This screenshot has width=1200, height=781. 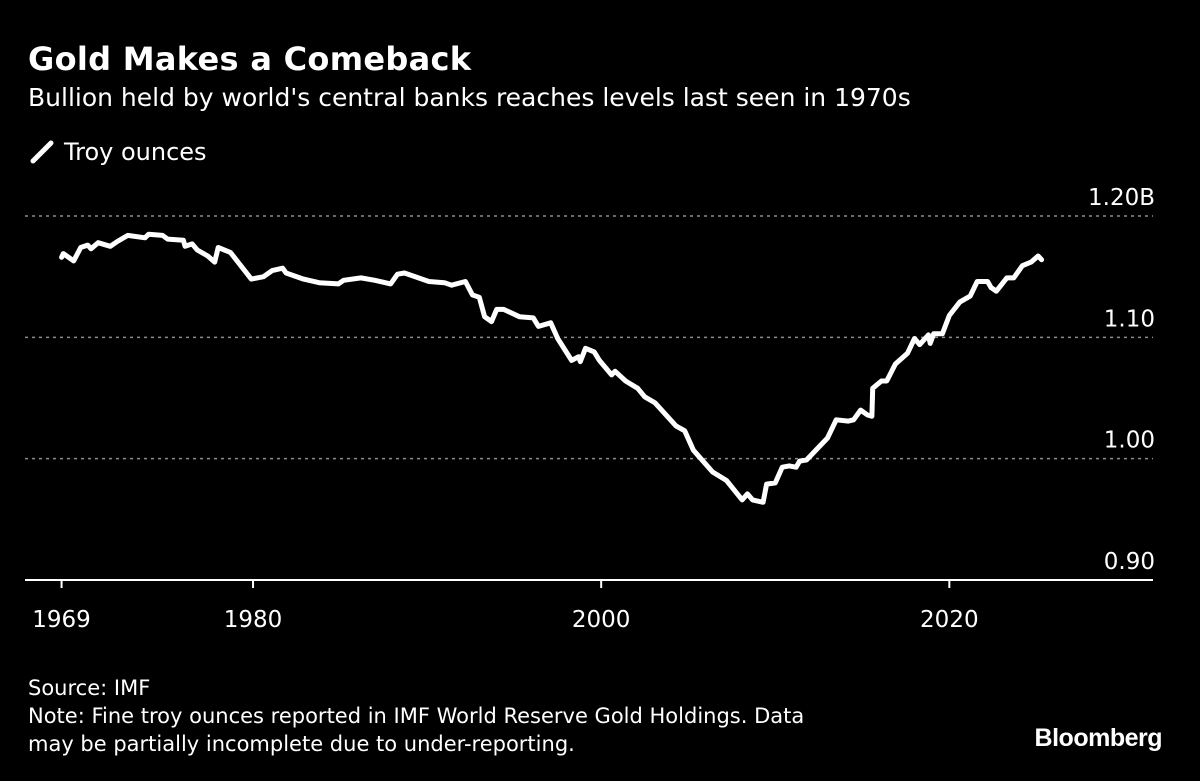 I want to click on y-tick-label: 1.10, so click(x=1129, y=319).